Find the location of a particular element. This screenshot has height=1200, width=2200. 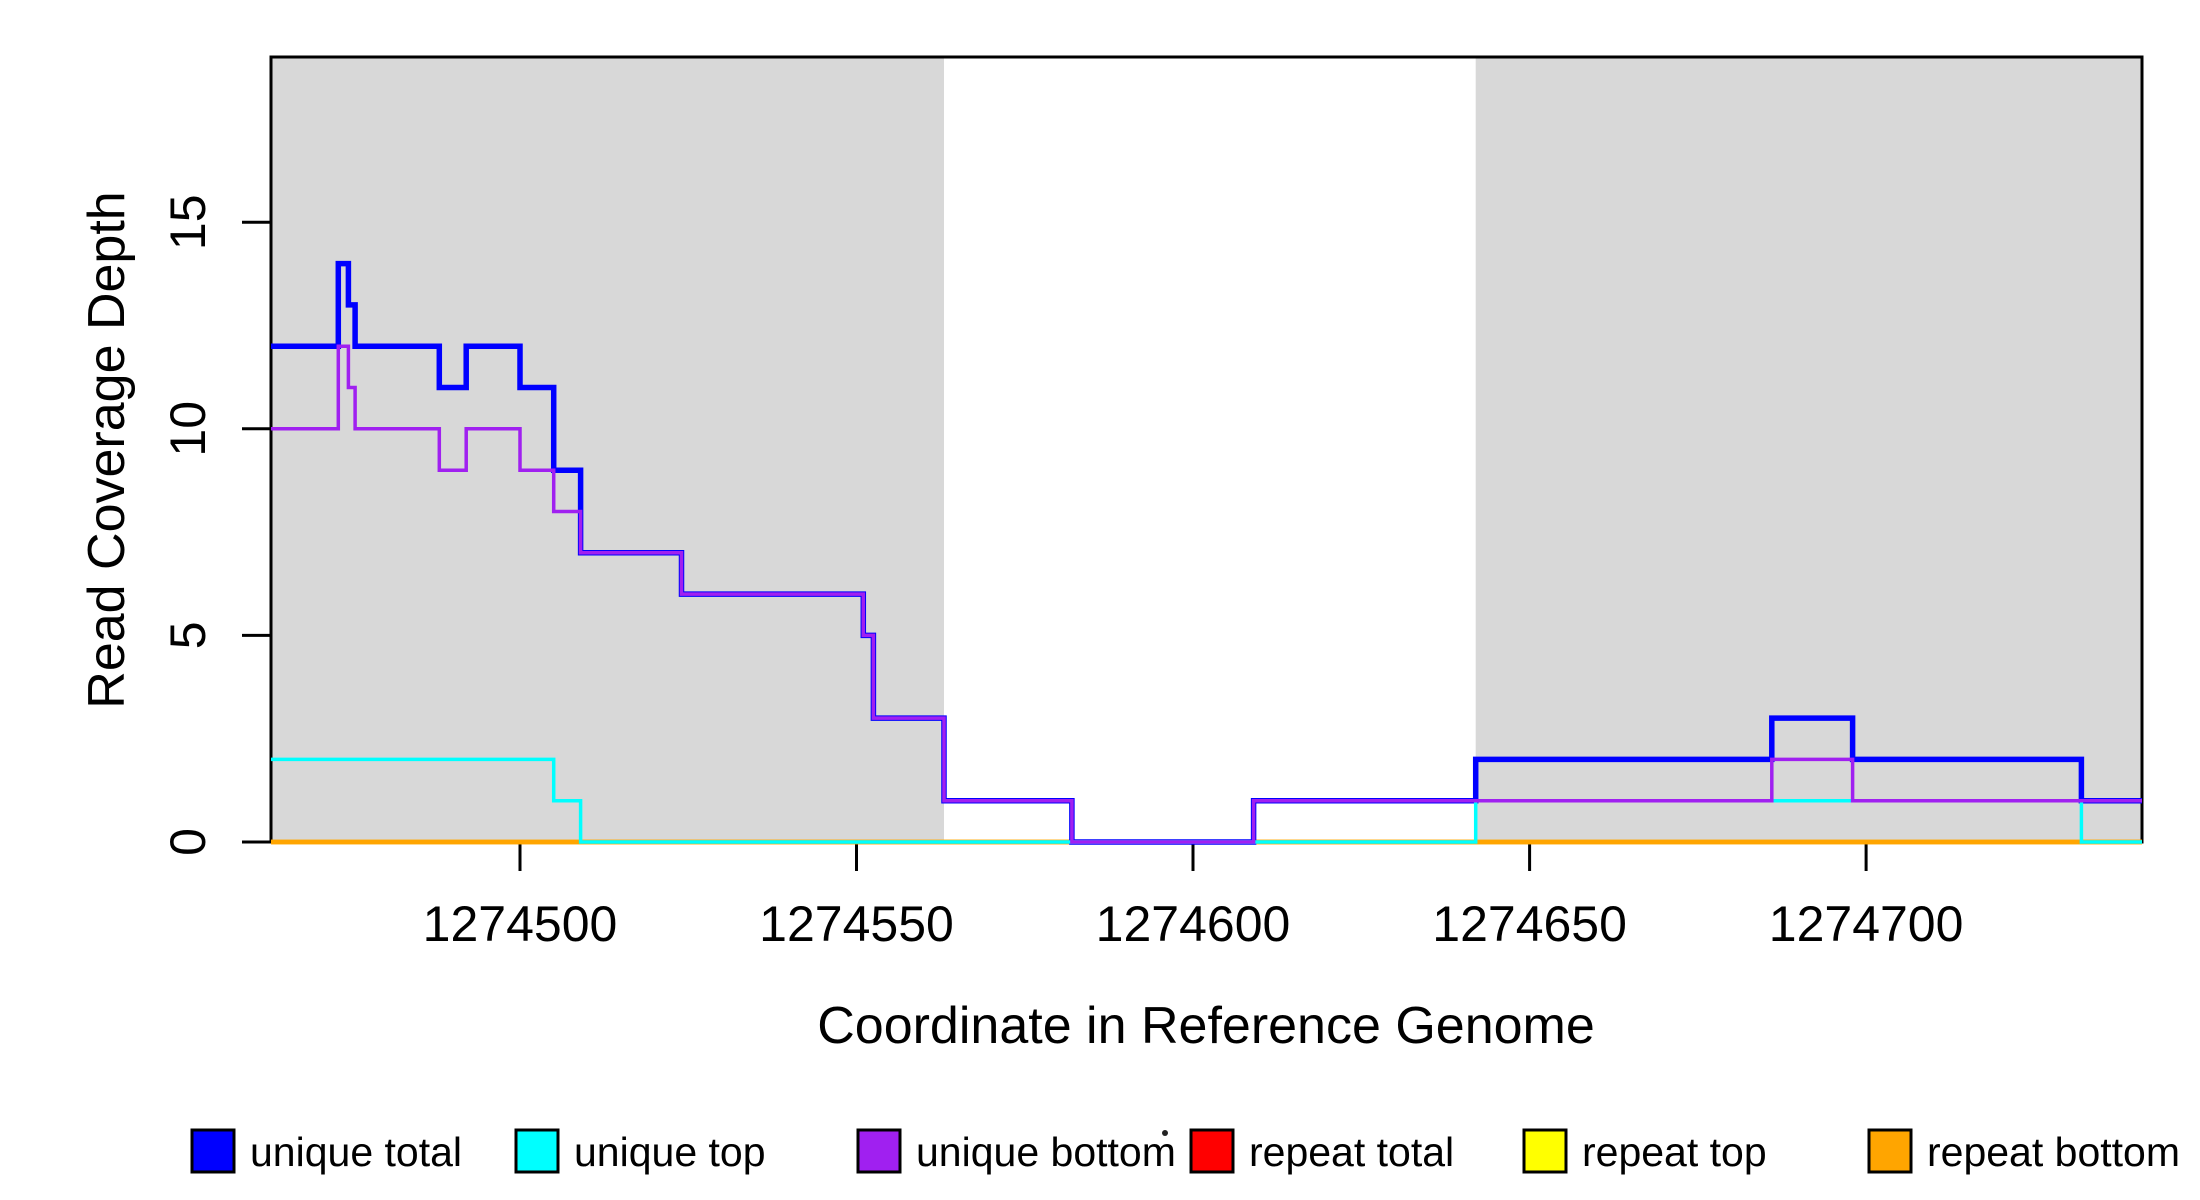

x-tick-label: 1274500 is located at coordinates (520, 924).